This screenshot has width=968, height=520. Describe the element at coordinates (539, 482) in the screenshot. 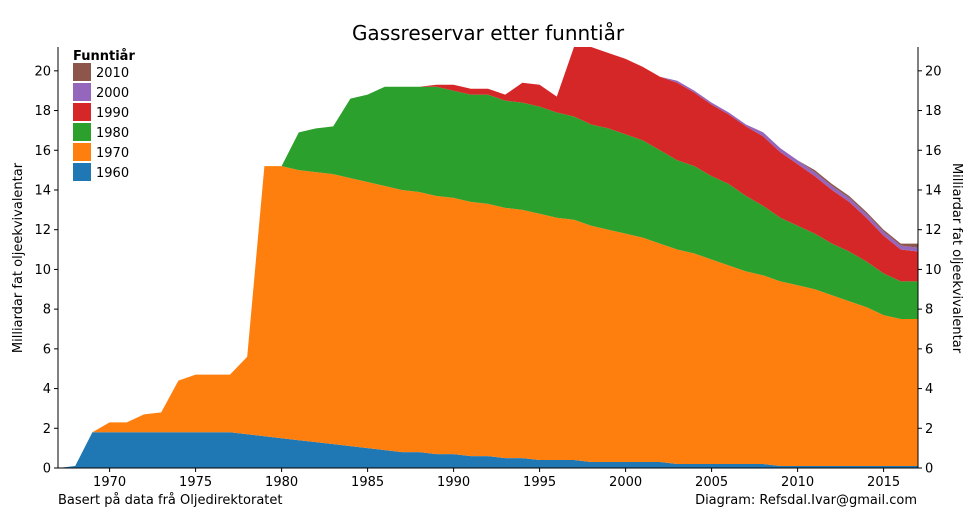

I see `x-tick-label: 1995` at that location.